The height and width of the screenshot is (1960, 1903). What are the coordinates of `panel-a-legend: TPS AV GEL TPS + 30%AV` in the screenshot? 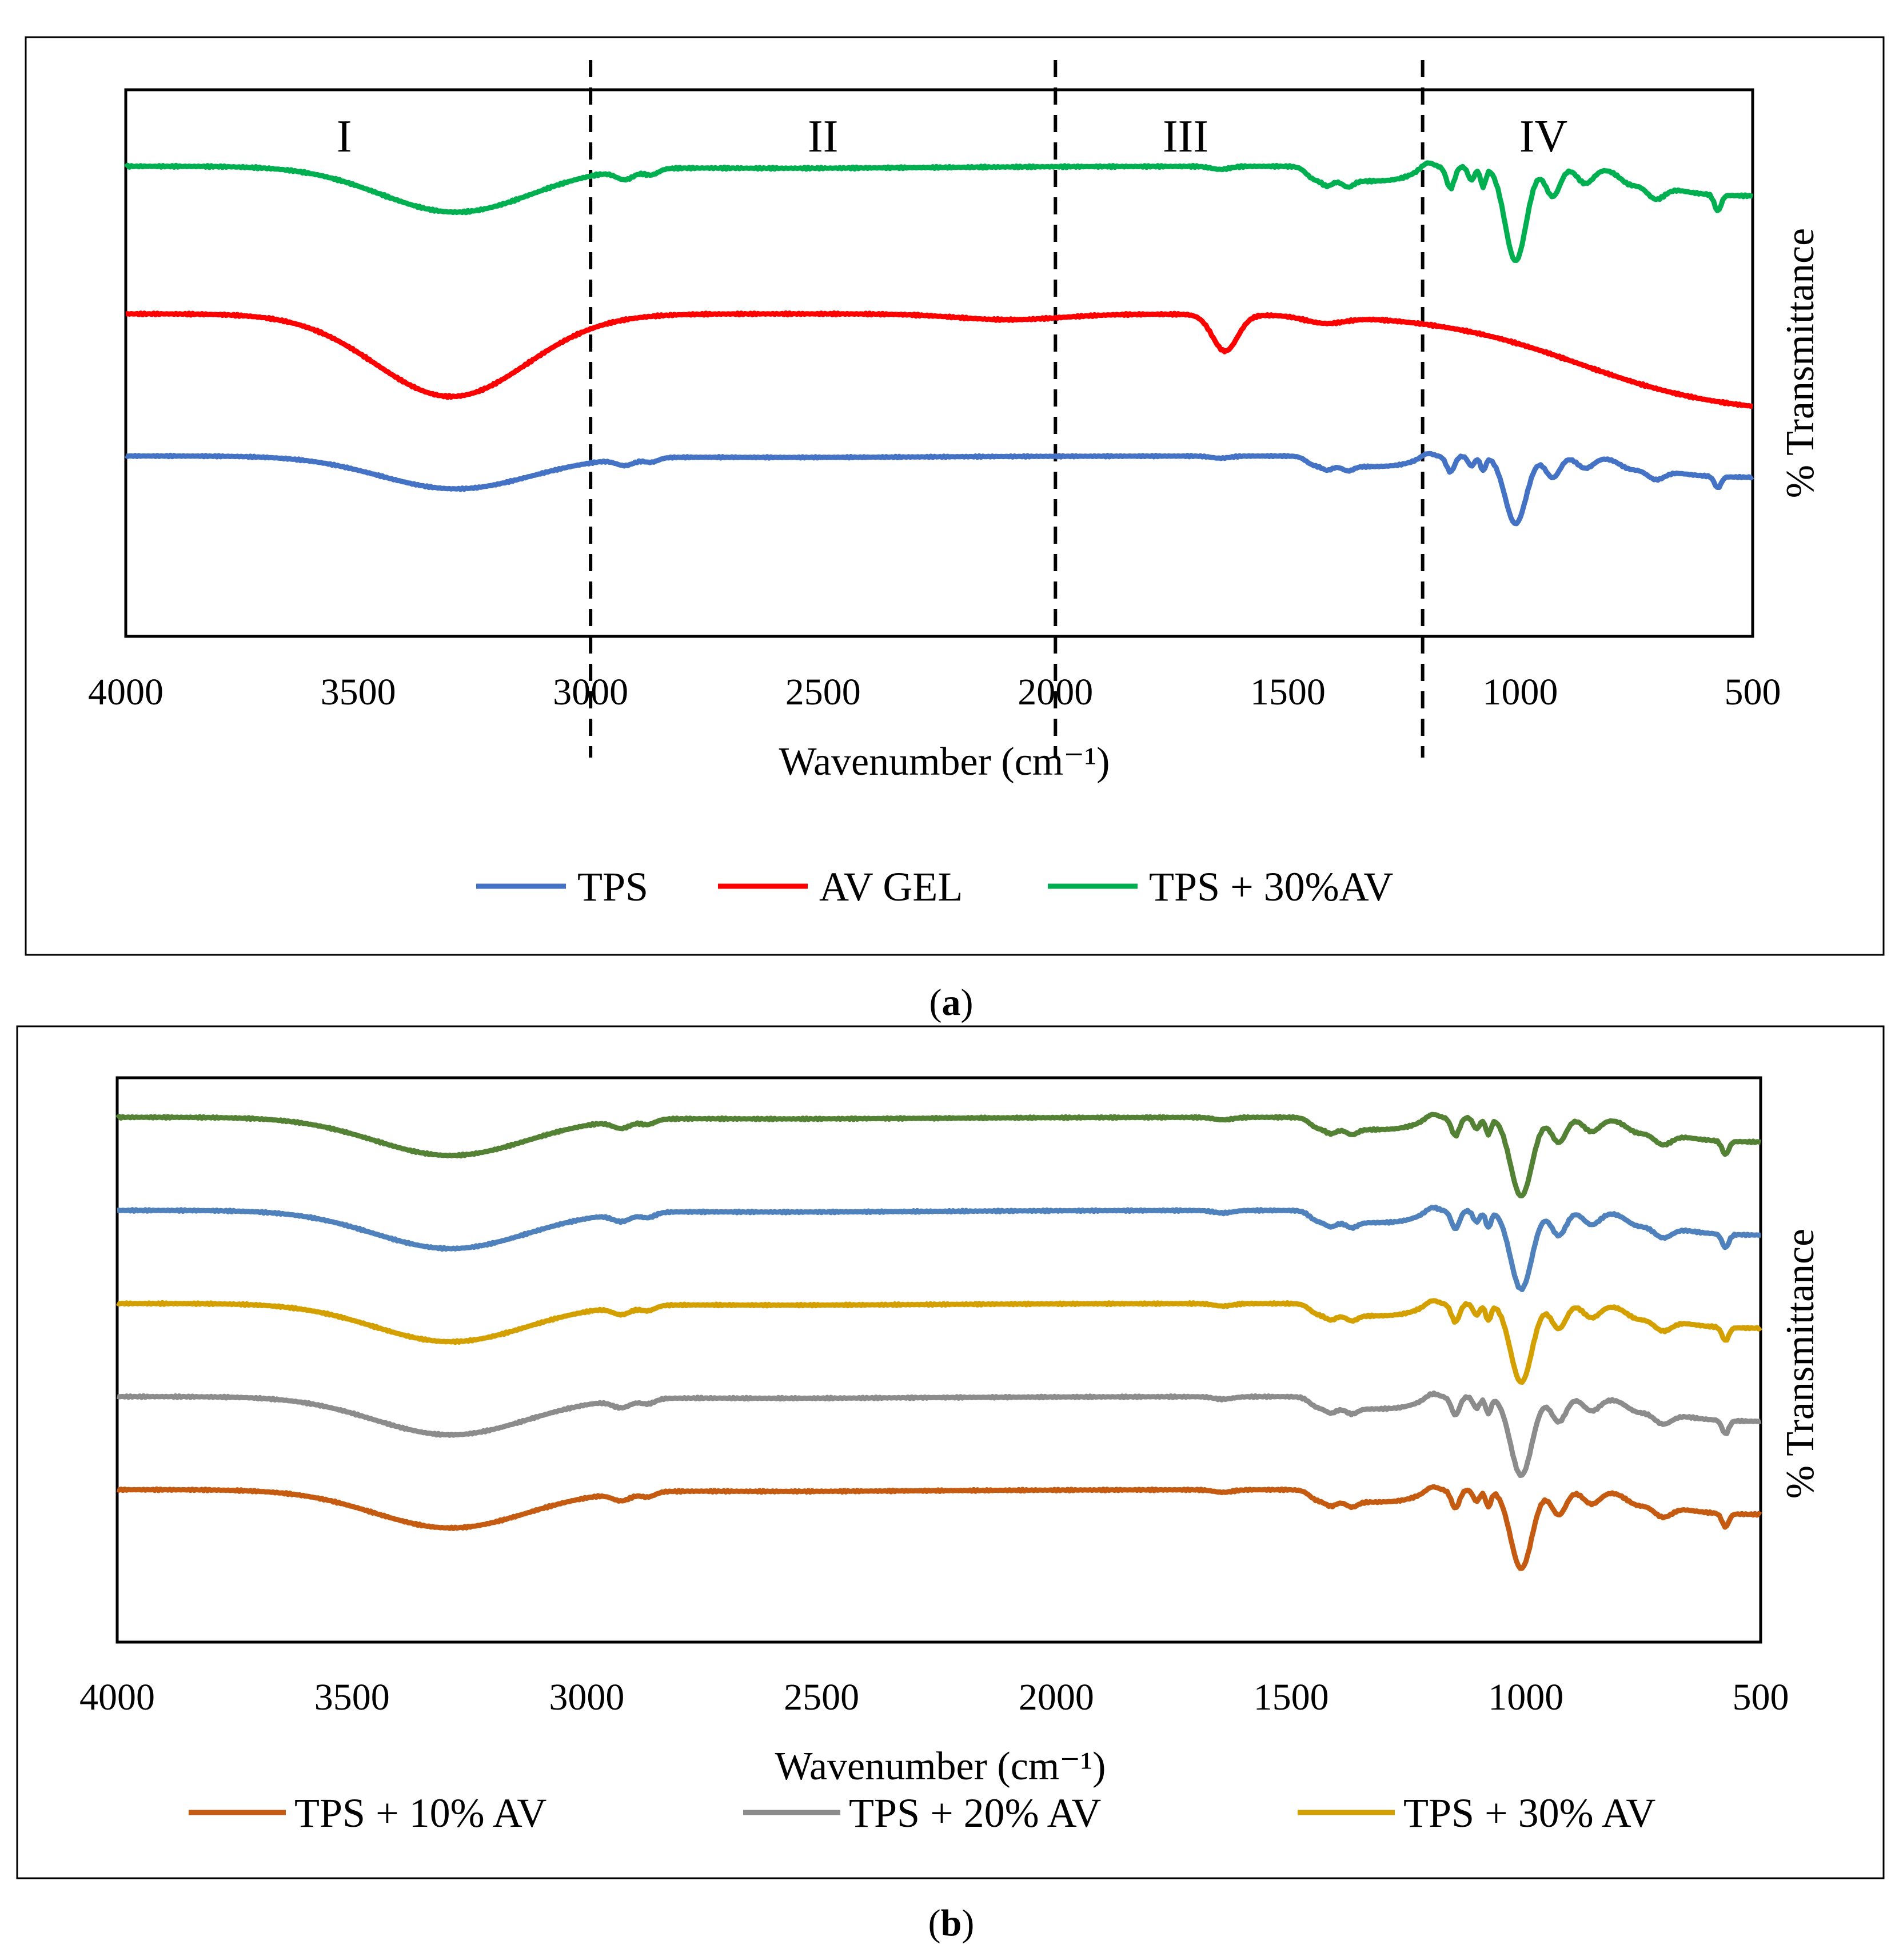 It's located at (935, 887).